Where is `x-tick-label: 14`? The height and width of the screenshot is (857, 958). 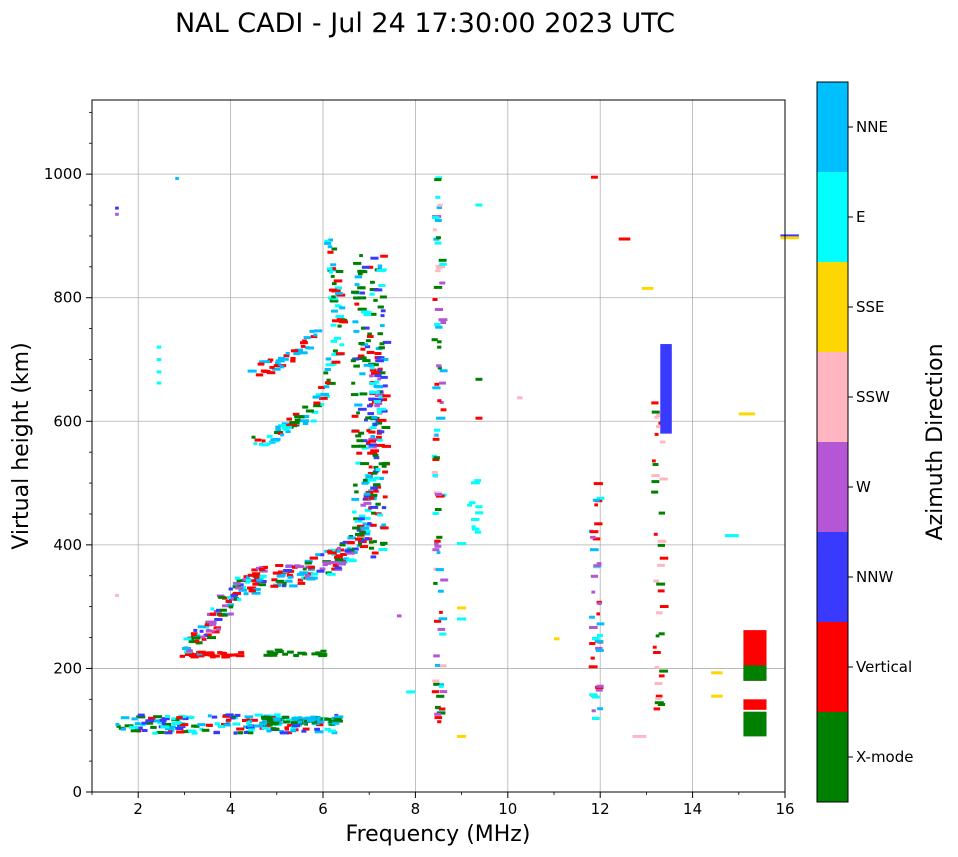
x-tick-label: 14 is located at coordinates (692, 809).